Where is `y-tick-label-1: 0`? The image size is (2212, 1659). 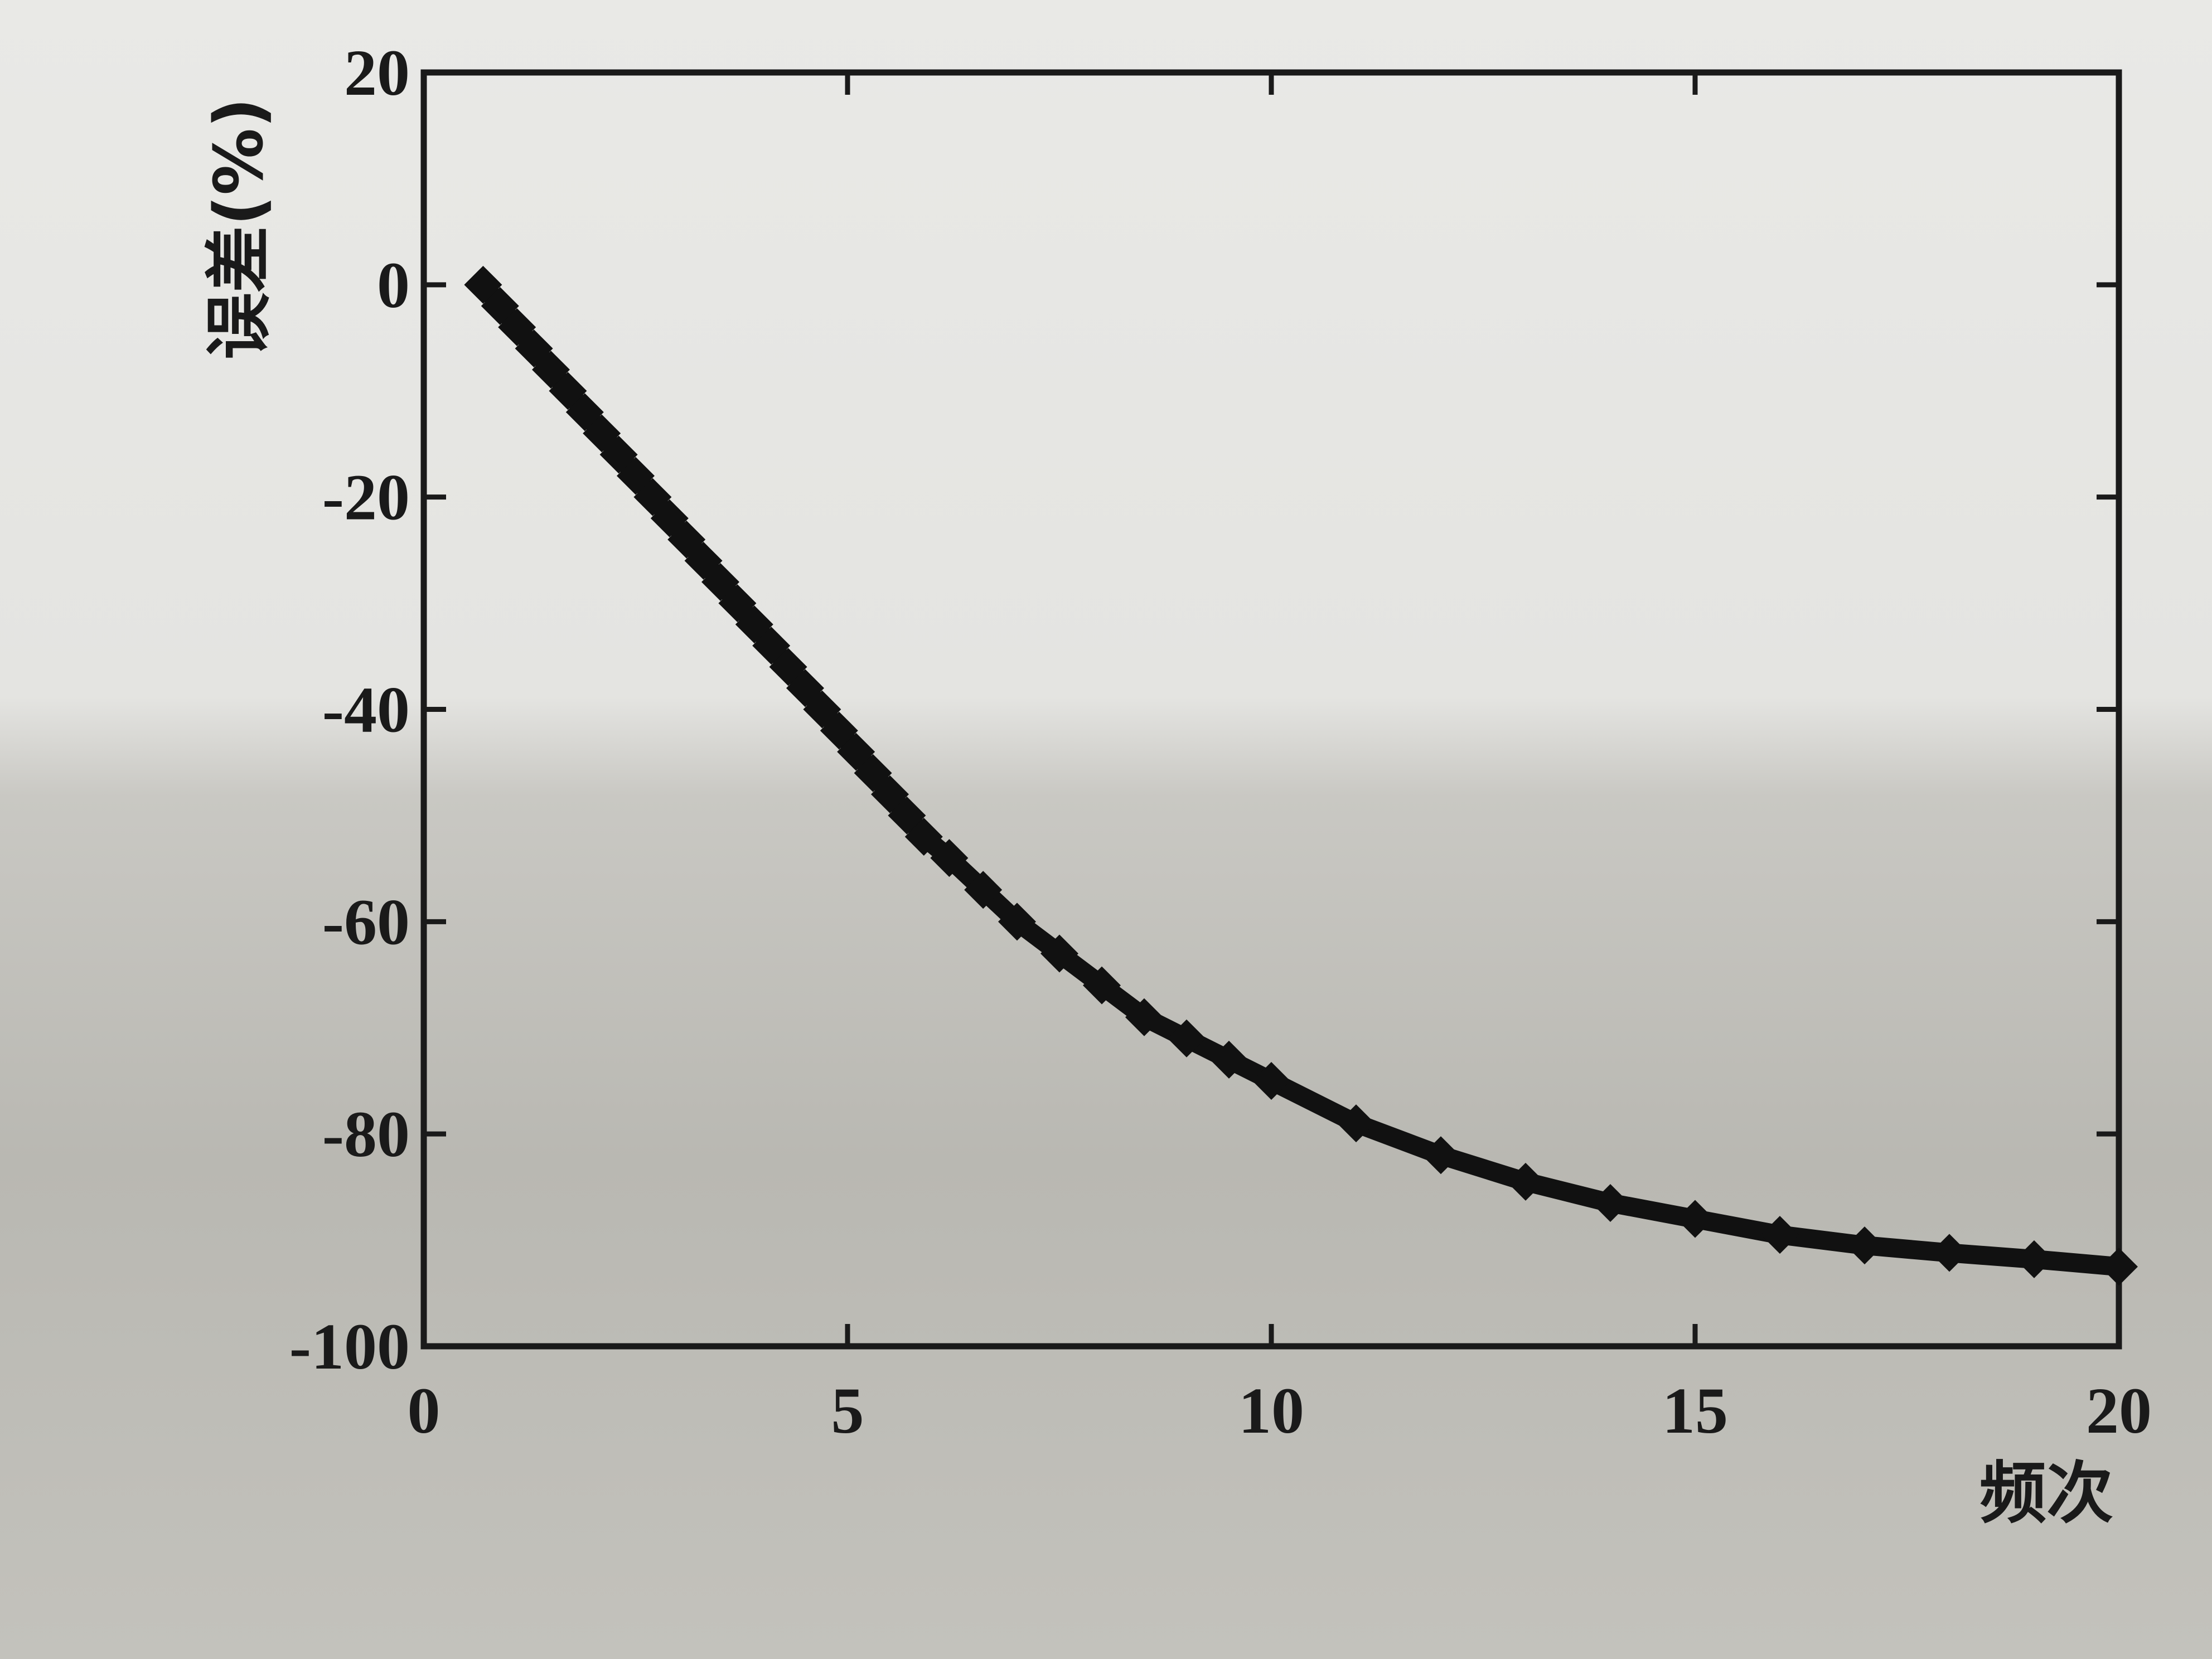 y-tick-label-1: 0 is located at coordinates (393, 285).